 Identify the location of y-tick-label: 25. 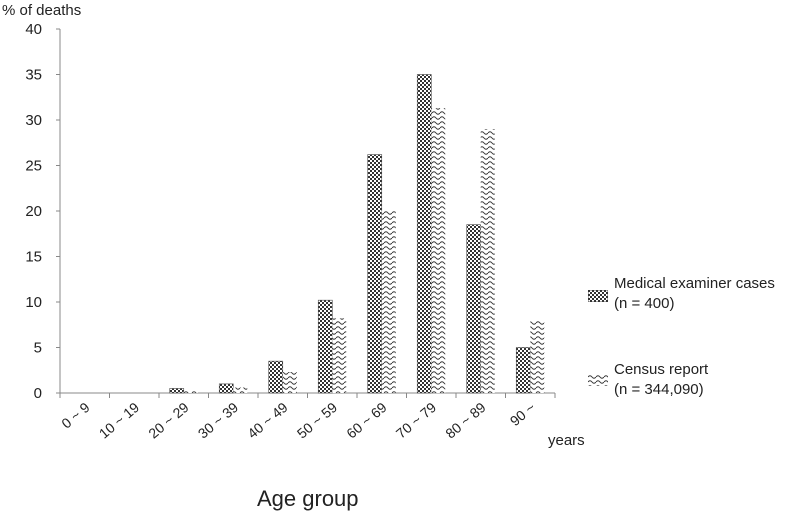
(33, 166).